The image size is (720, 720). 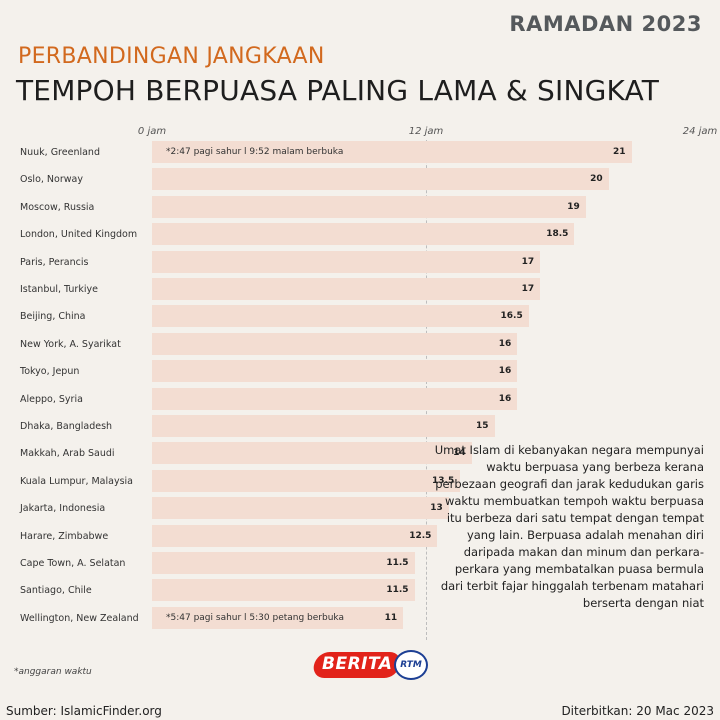 What do you see at coordinates (152, 131) in the screenshot?
I see `x-tick-label: 0 jam` at bounding box center [152, 131].